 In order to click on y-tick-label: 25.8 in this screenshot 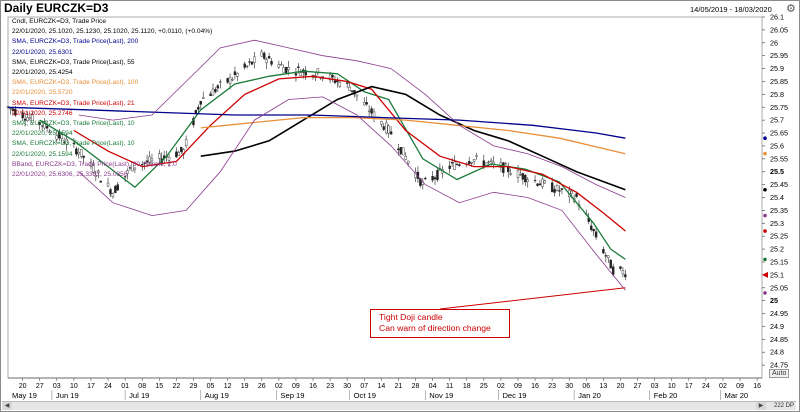, I will do `click(777, 94)`.